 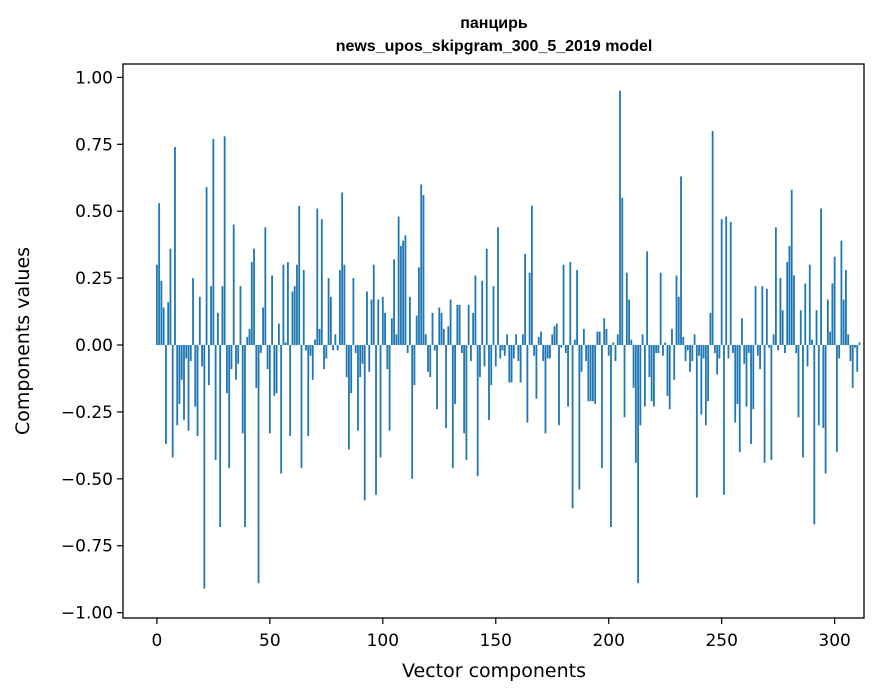 I want to click on y-tick-label: 0.00, so click(x=94, y=346).